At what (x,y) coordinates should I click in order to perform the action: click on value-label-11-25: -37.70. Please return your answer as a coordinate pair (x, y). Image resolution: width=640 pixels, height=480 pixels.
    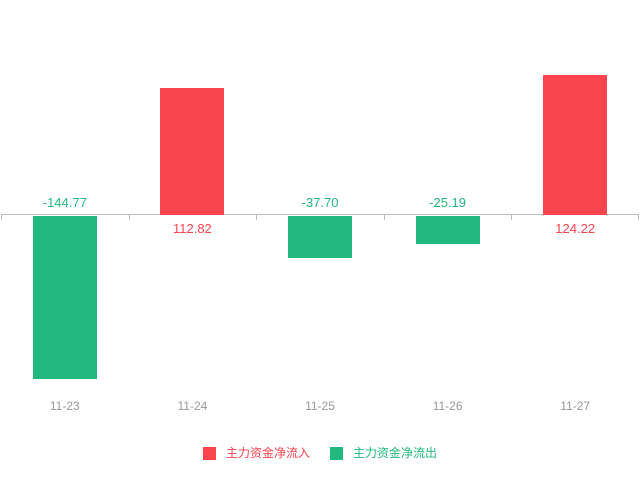
    Looking at the image, I should click on (320, 202).